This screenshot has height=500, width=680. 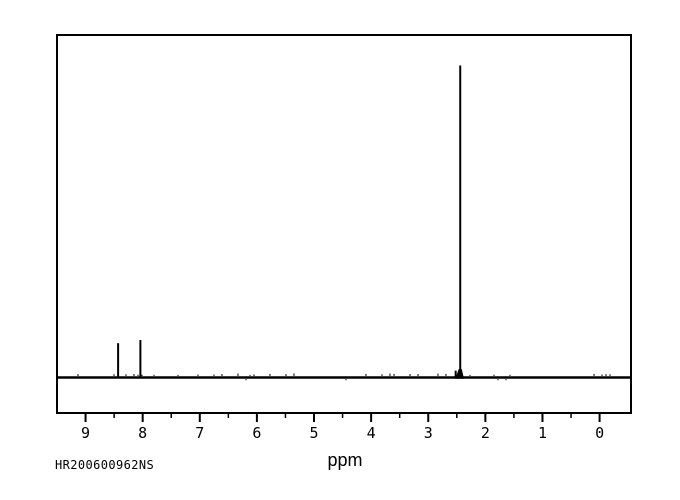 What do you see at coordinates (256, 433) in the screenshot?
I see `x-tick-label: 6` at bounding box center [256, 433].